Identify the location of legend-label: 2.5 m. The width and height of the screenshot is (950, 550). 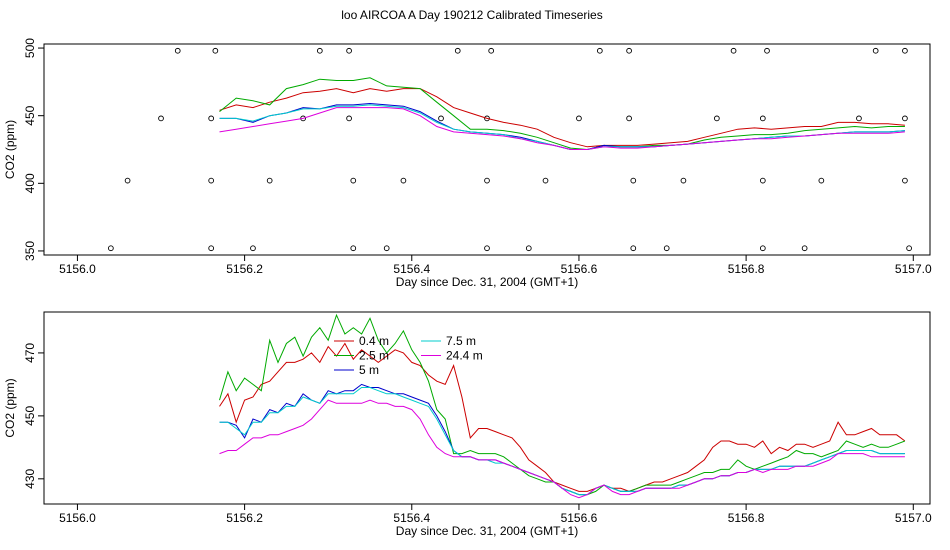
(374, 356).